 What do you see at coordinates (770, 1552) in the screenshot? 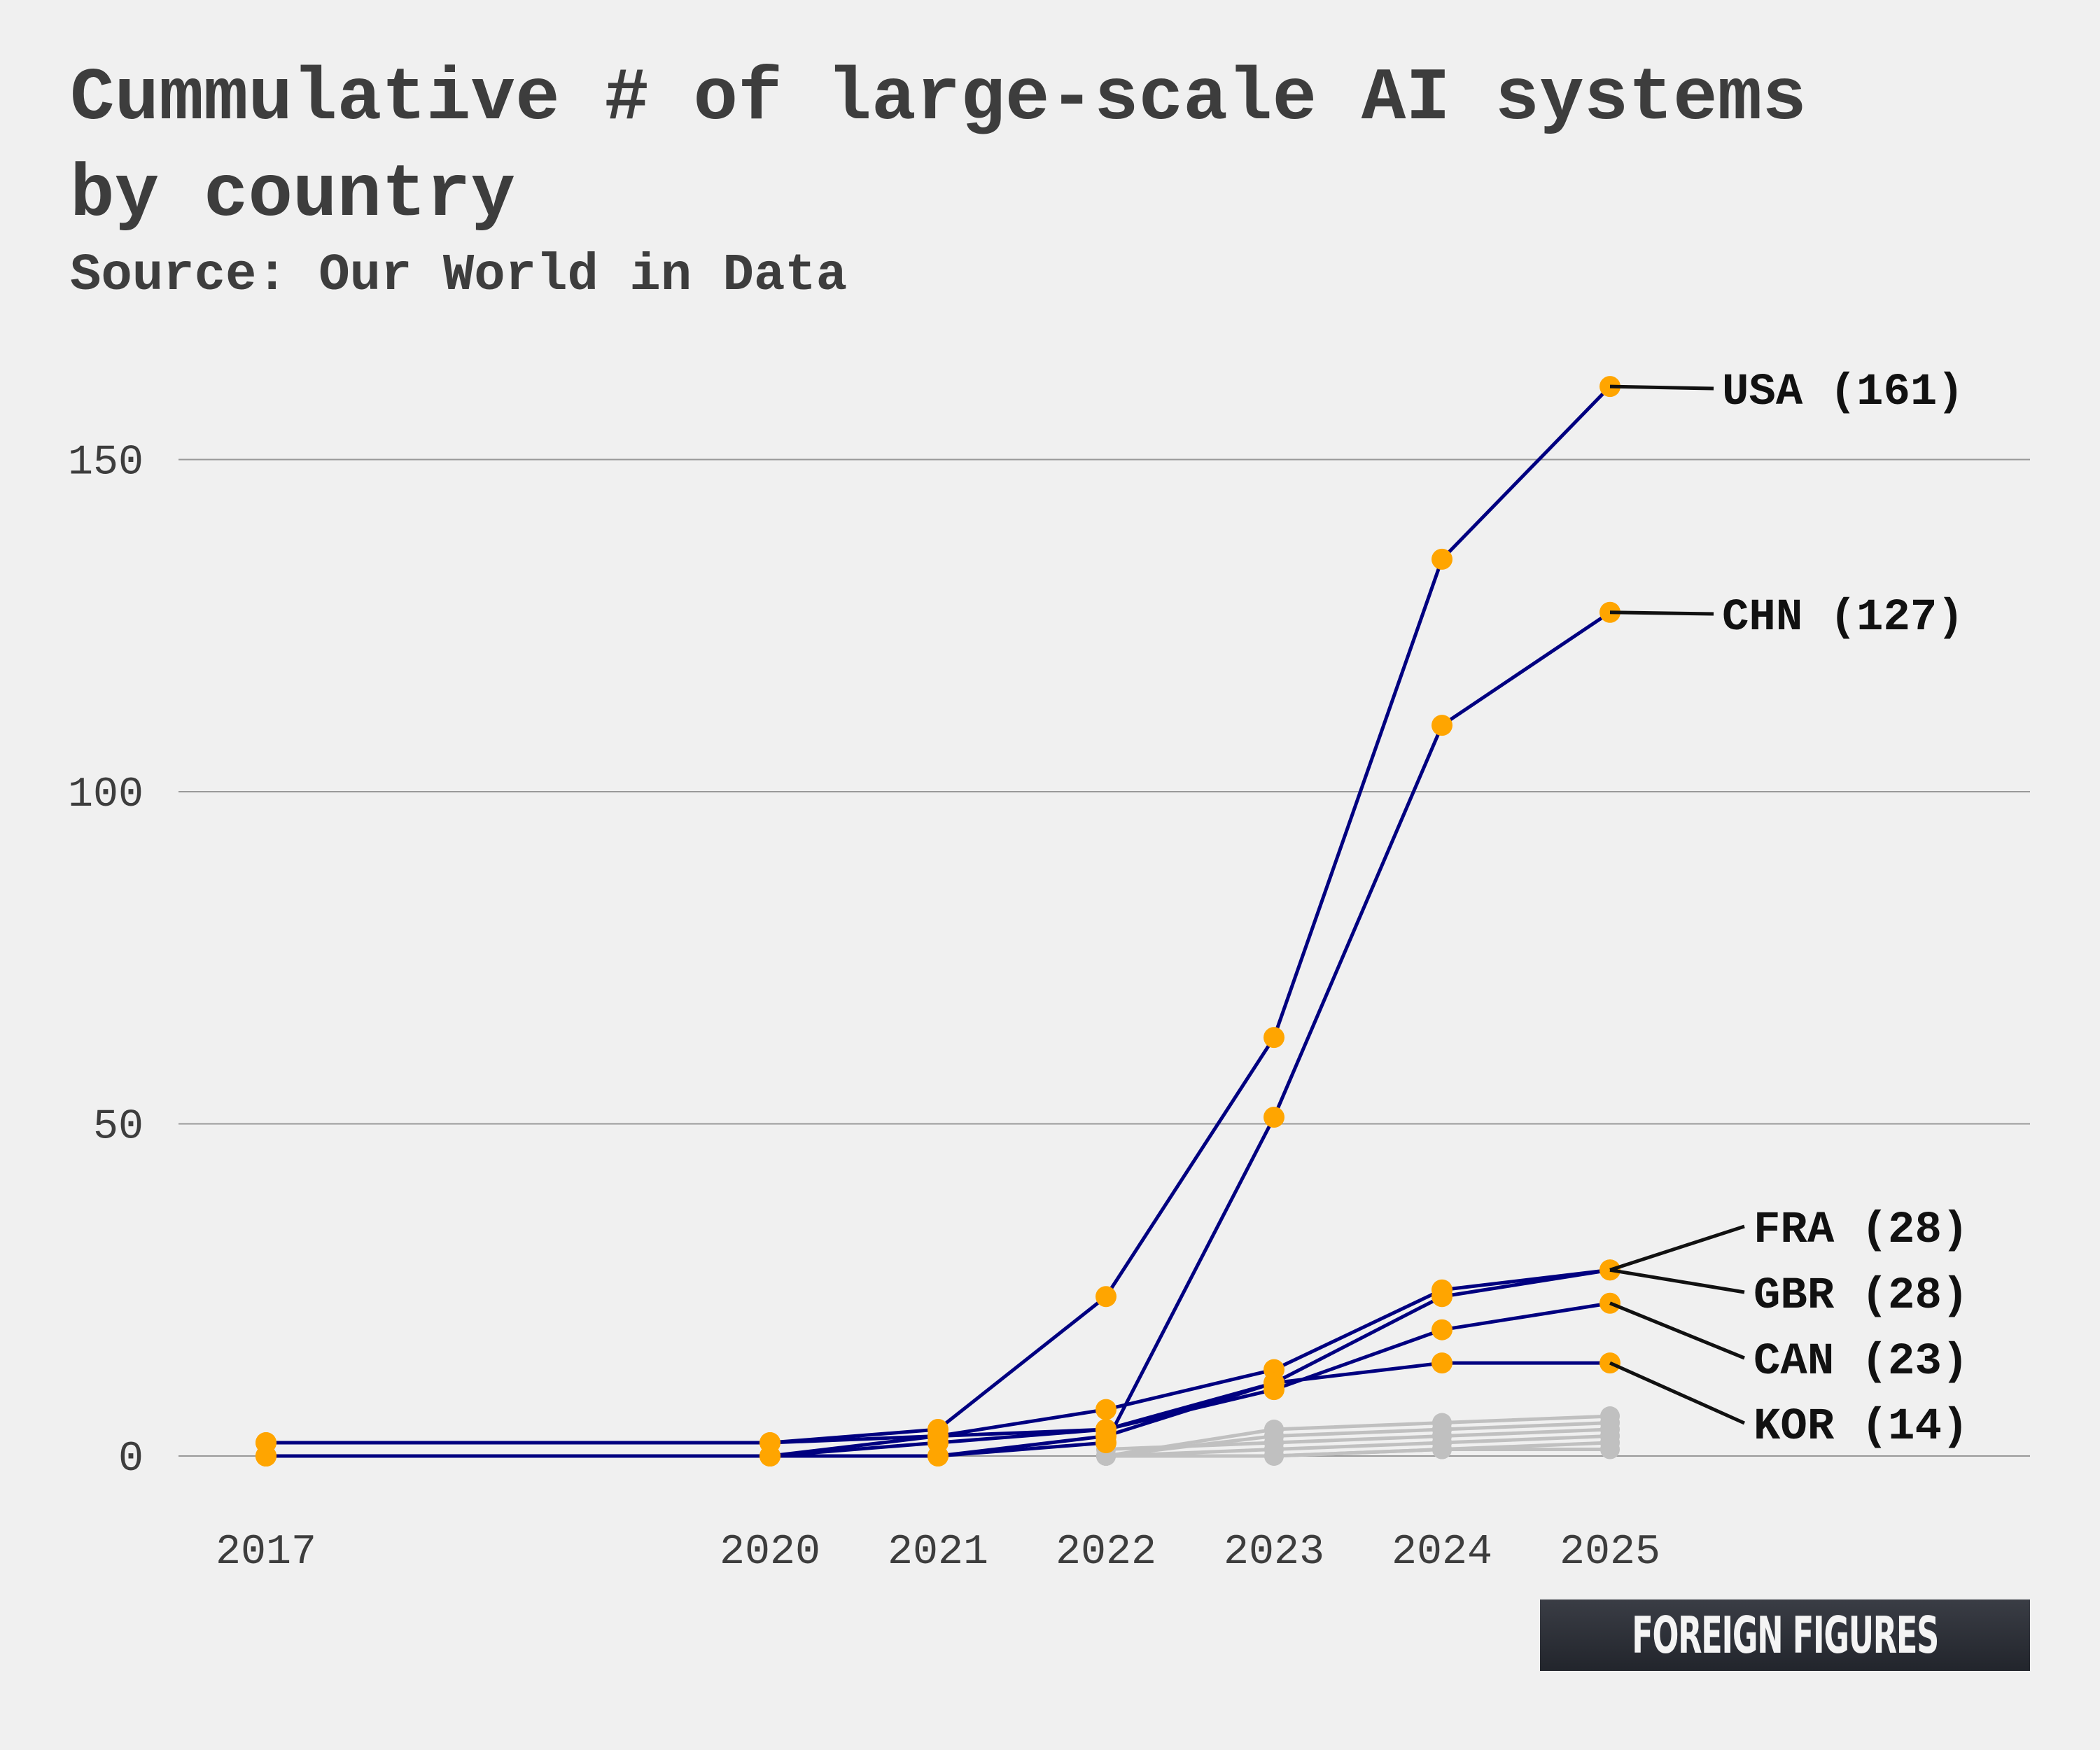
I see `x-tick-label: 2020` at bounding box center [770, 1552].